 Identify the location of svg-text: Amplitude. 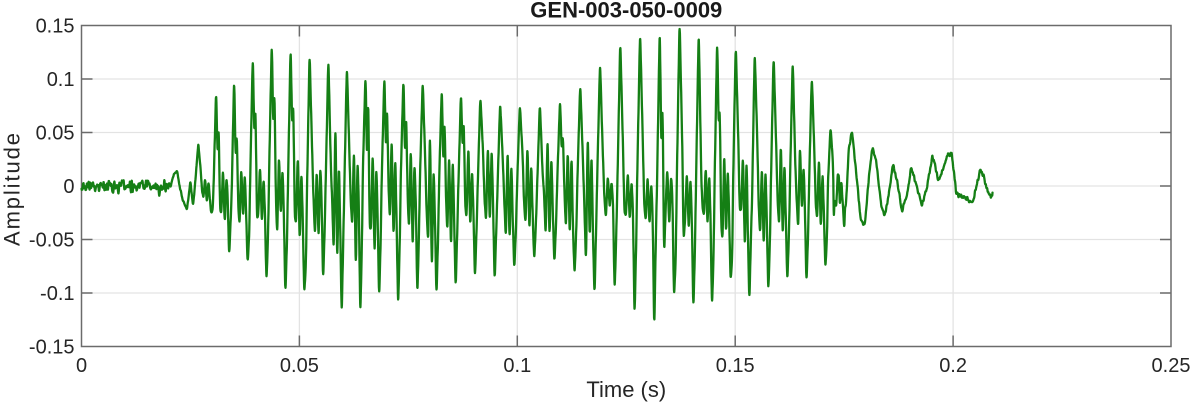
(12, 189).